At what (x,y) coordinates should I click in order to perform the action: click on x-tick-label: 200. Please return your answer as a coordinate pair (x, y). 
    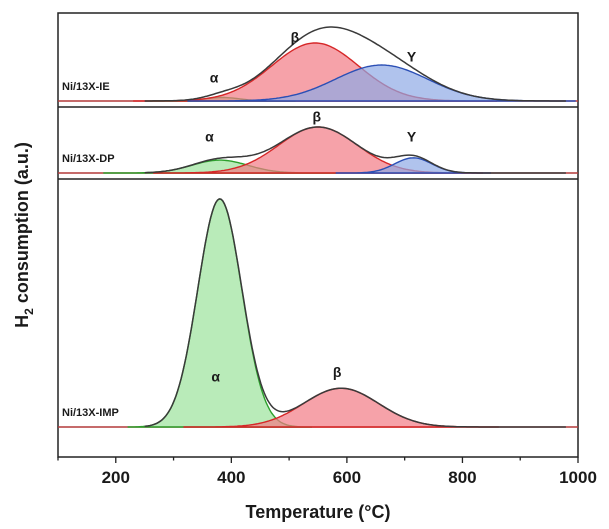
    Looking at the image, I should click on (116, 477).